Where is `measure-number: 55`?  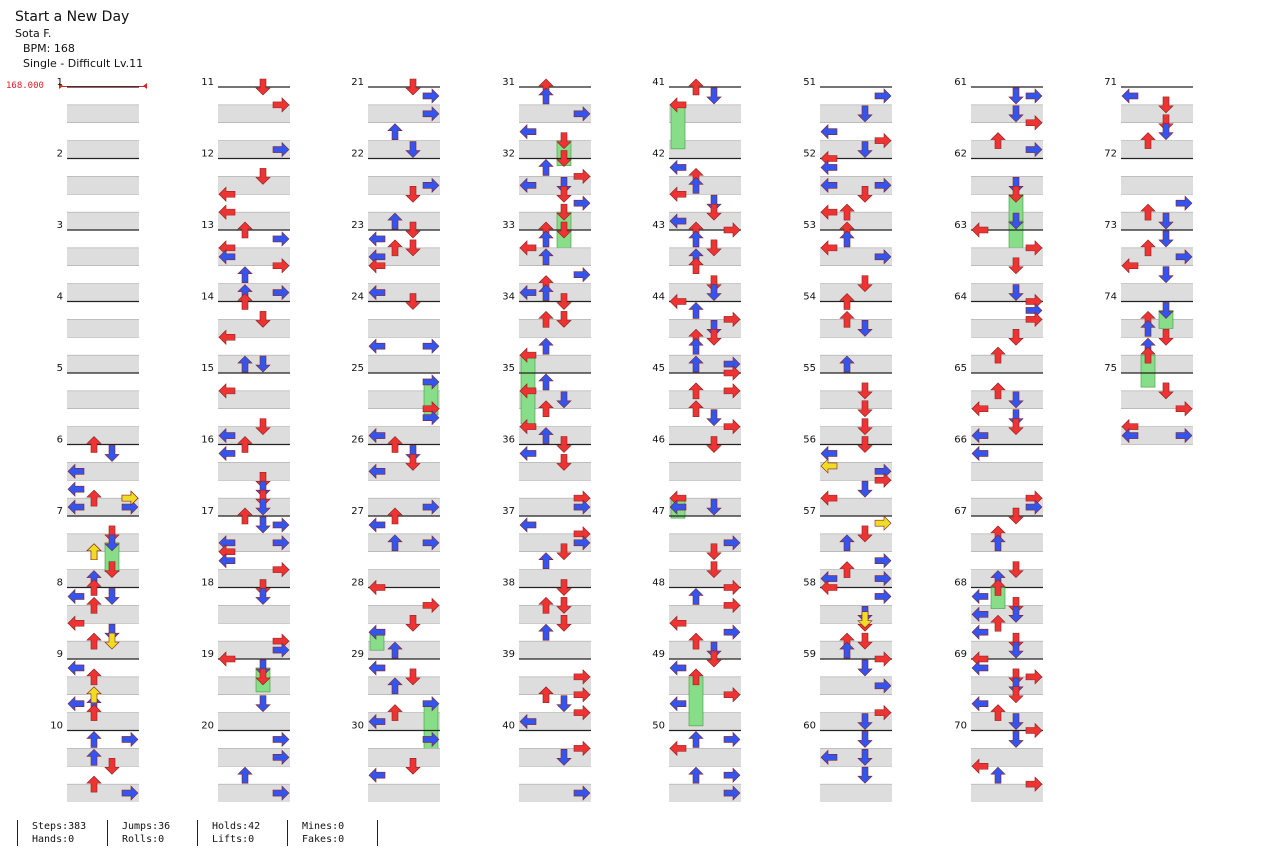
measure-number: 55 is located at coordinates (809, 368).